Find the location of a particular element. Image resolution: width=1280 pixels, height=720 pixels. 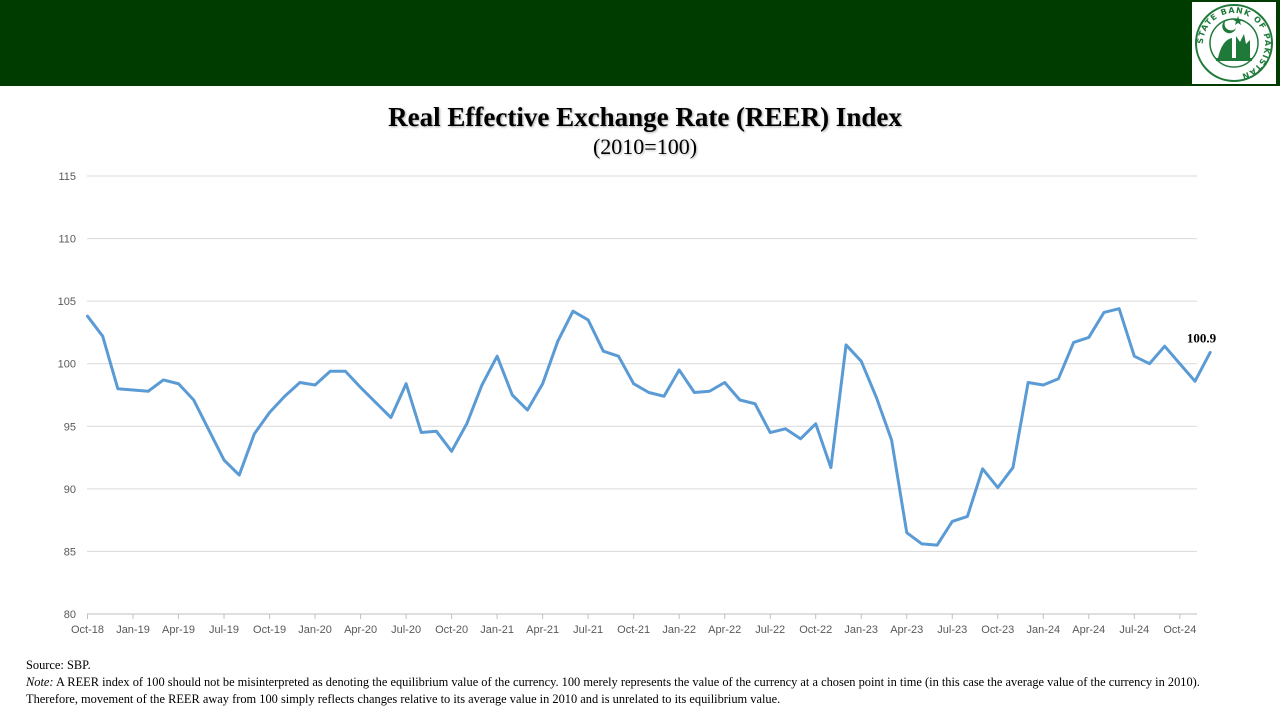

note-label: Note: is located at coordinates (40, 682).